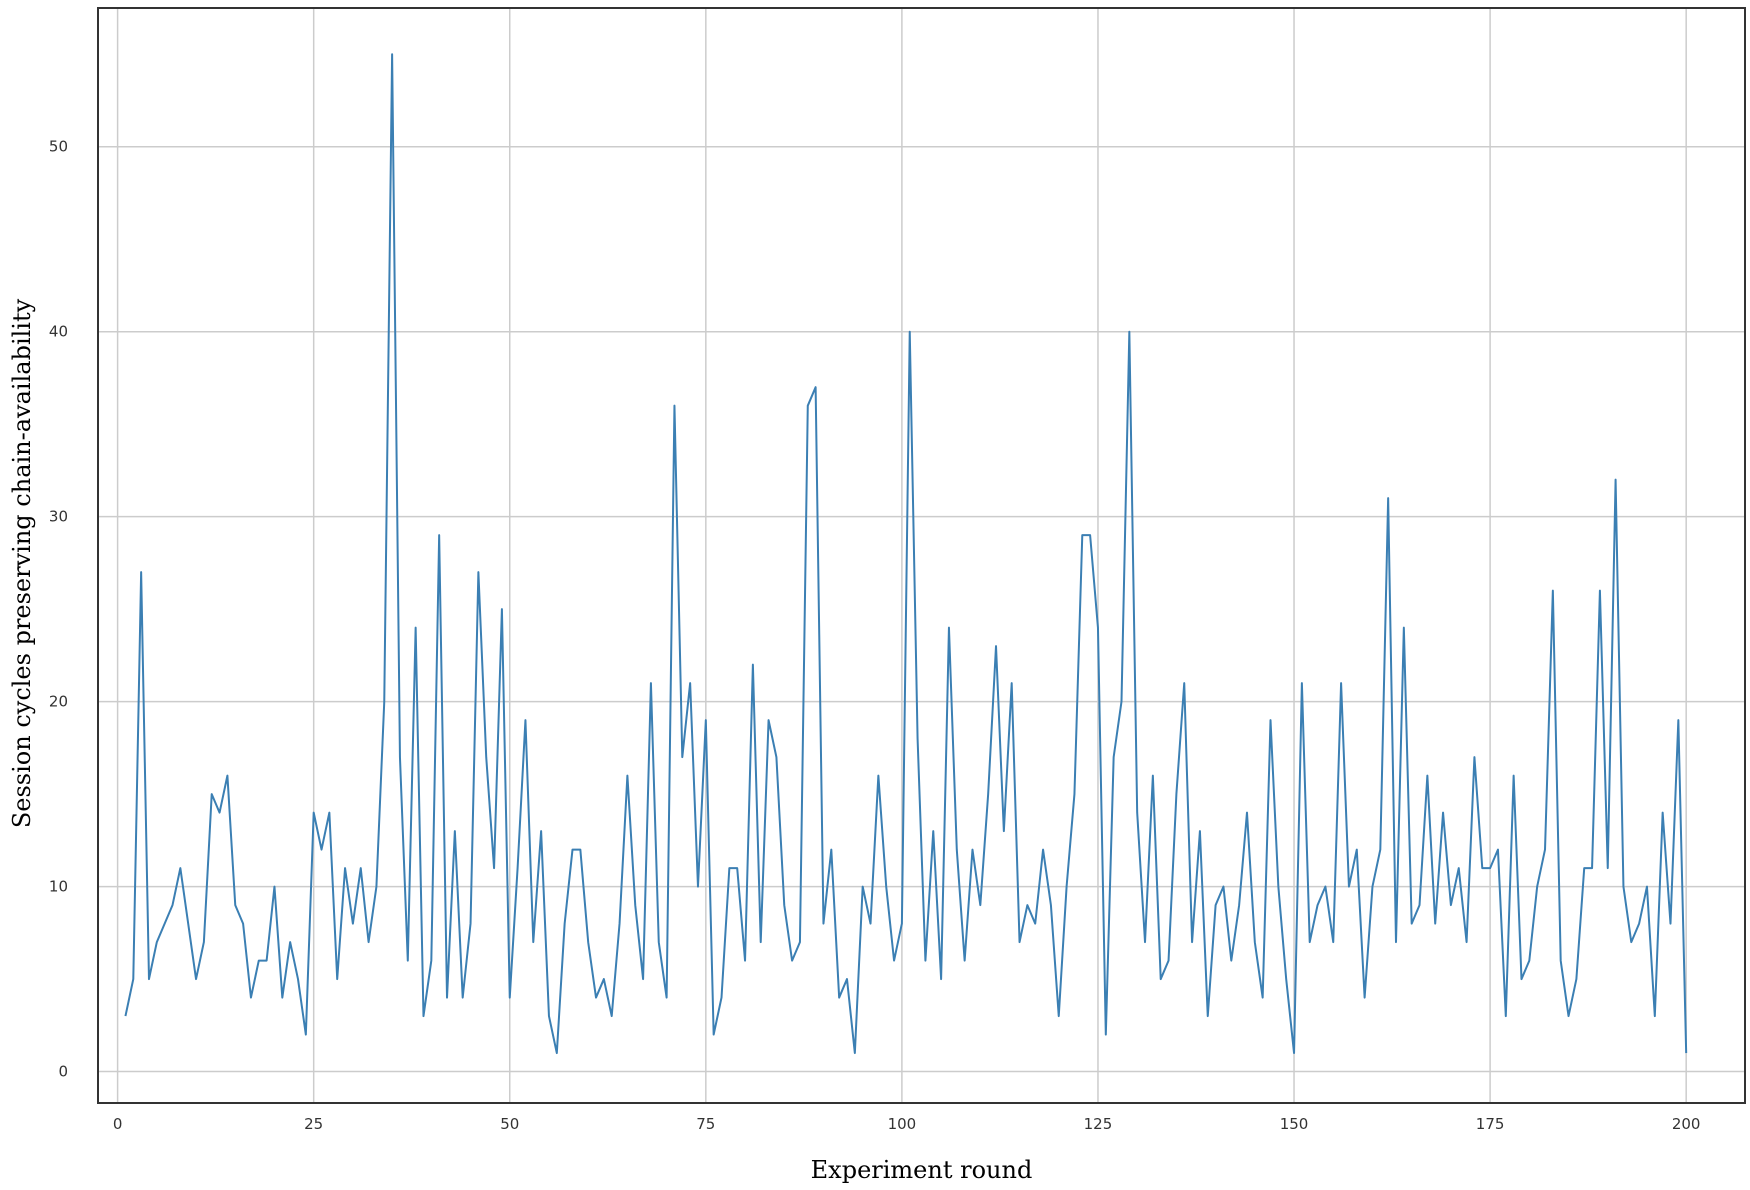  Describe the element at coordinates (922, 1170) in the screenshot. I see `x-axis-label: Experiment round` at that location.